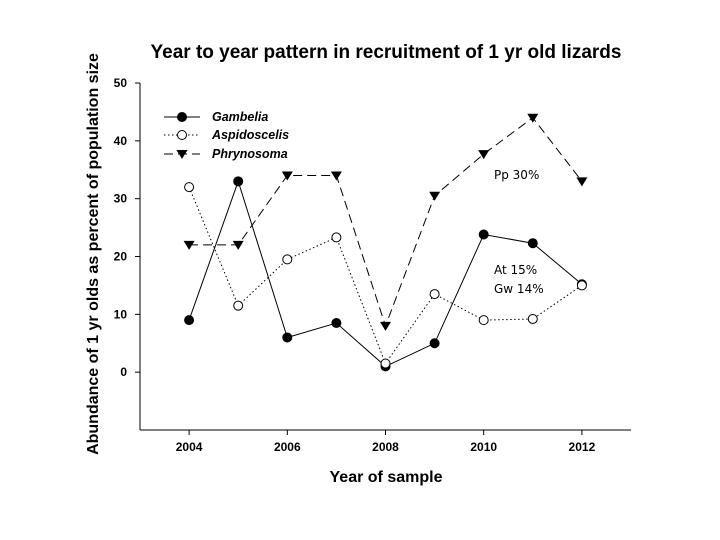 The width and height of the screenshot is (720, 540). I want to click on legend-label-phrynosoma: Phrynosoma, so click(250, 154).